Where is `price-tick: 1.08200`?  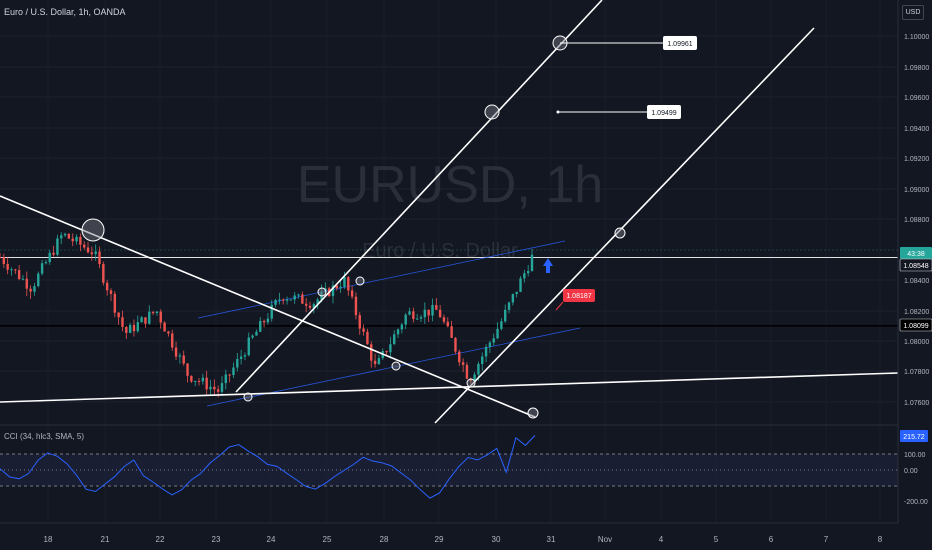 price-tick: 1.08200 is located at coordinates (916, 312).